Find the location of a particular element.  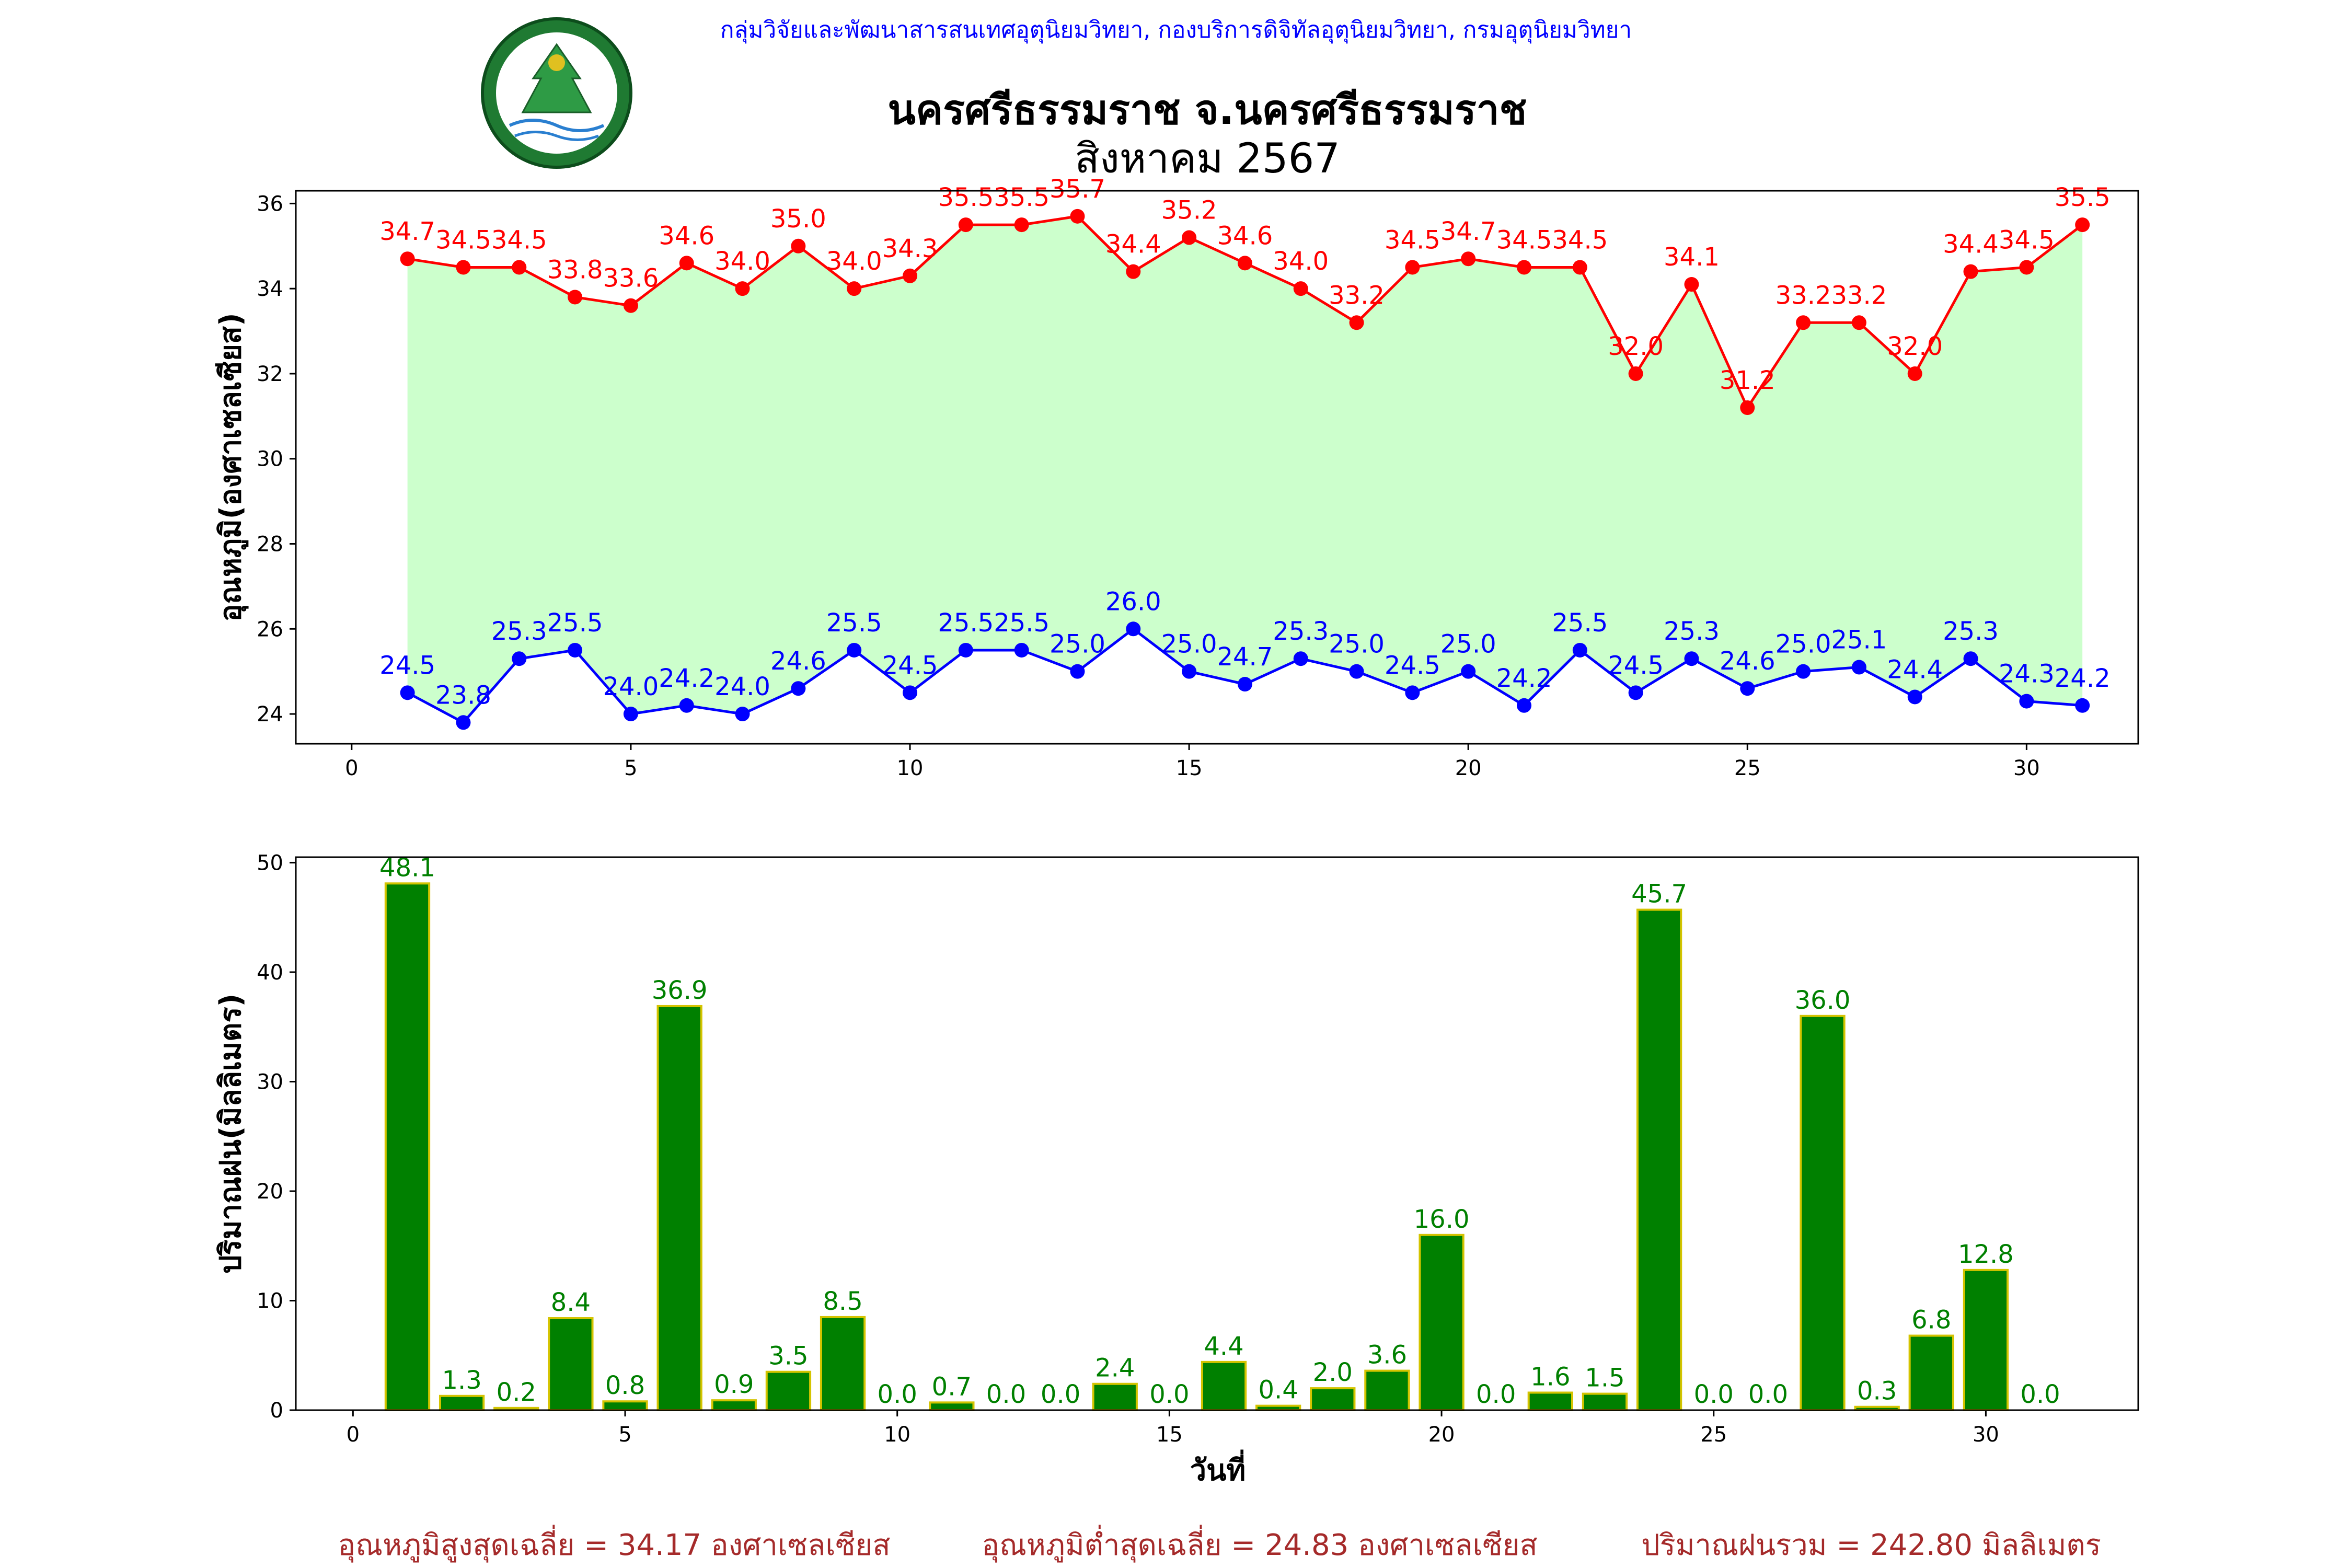

temp-y-tick-label-30: 30 is located at coordinates (270, 459).